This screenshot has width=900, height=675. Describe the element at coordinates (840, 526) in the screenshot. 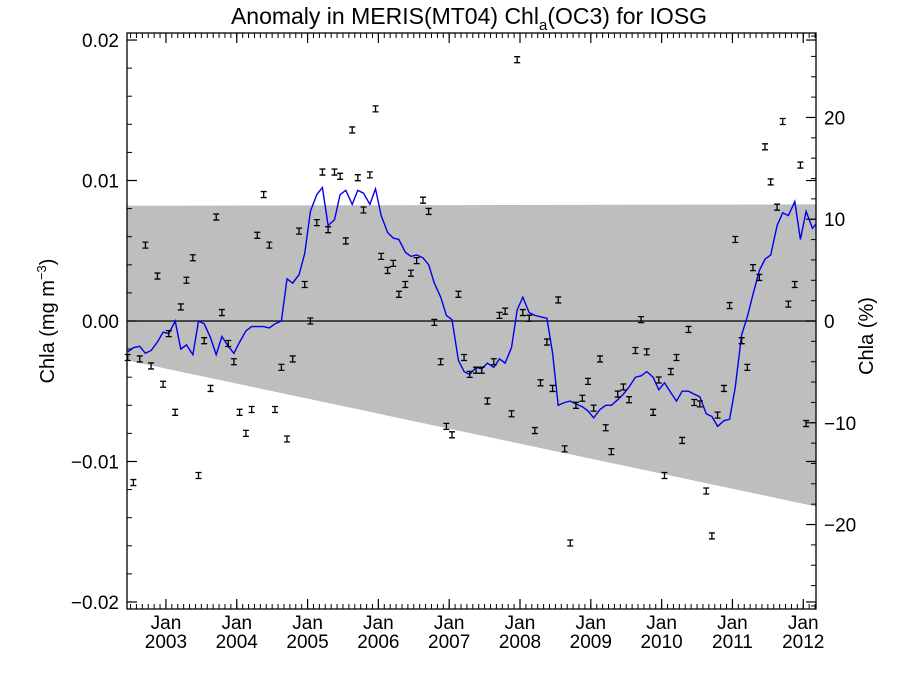

I see `y2-tick-label: −20` at that location.